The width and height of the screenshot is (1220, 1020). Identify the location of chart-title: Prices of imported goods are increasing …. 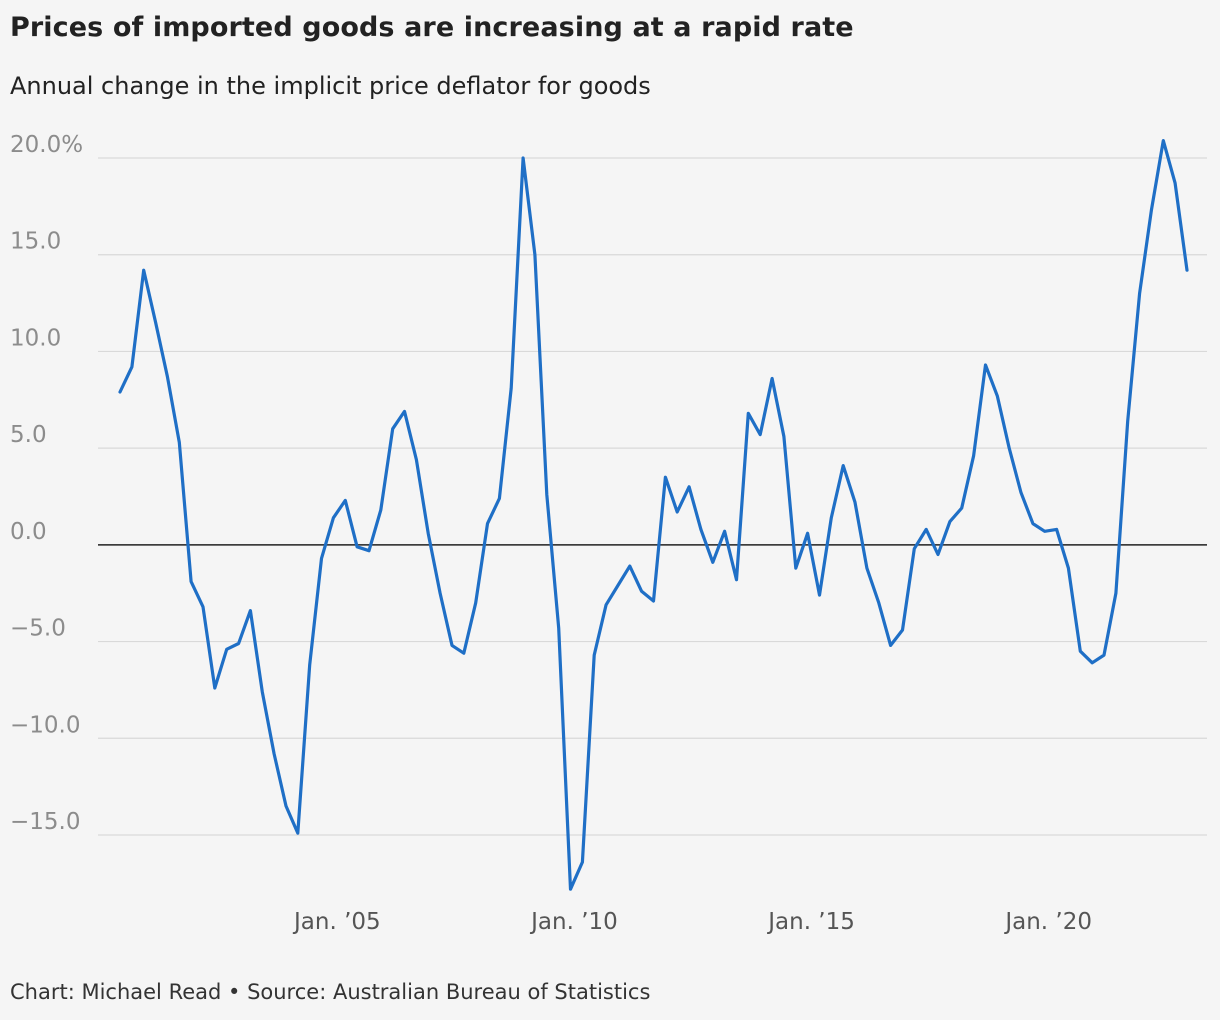
(432, 27).